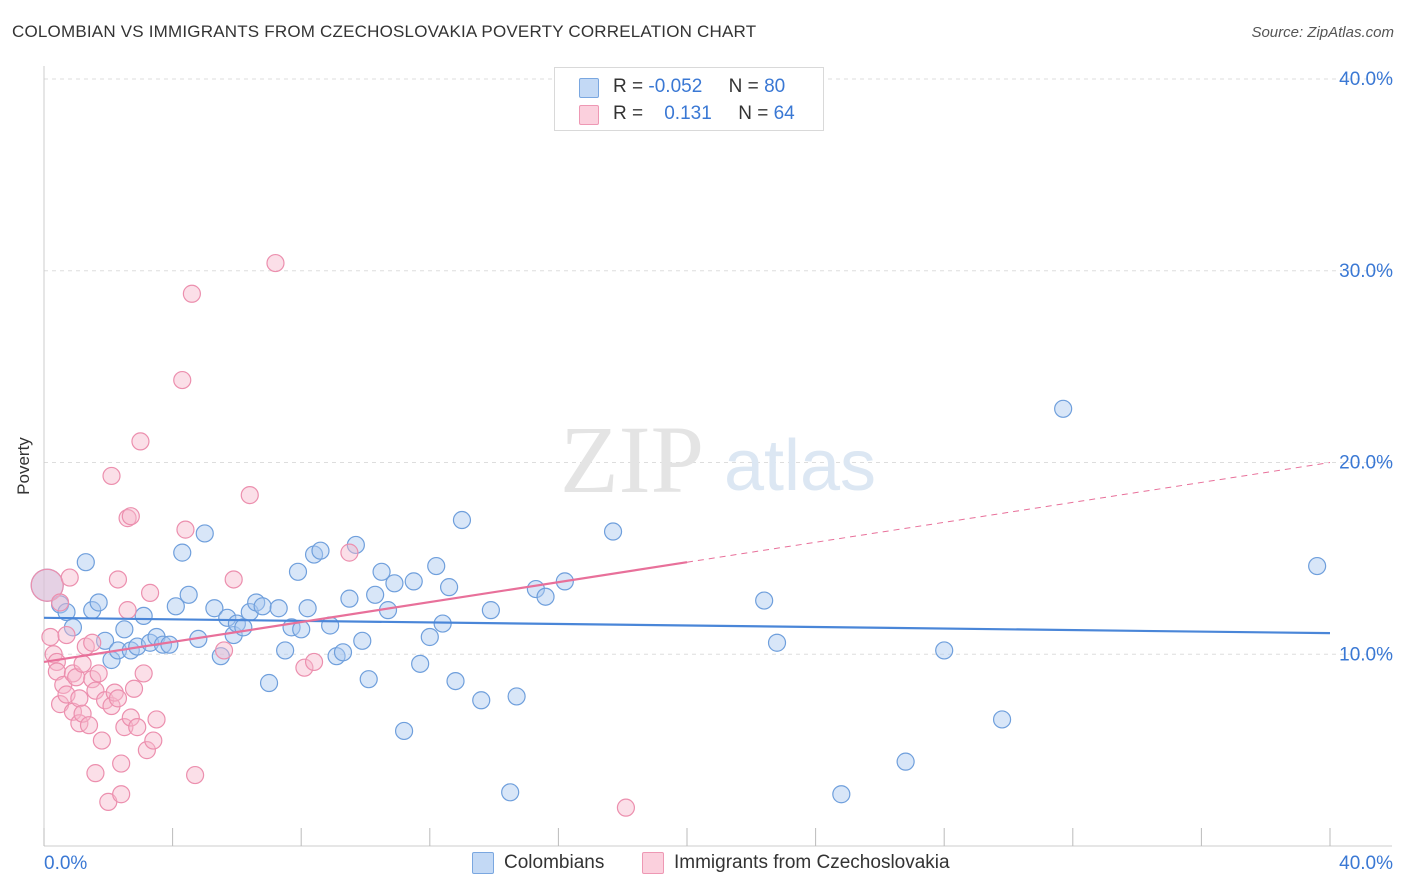 Image resolution: width=1406 pixels, height=892 pixels. I want to click on y-tick-label: 10.0%, so click(1366, 654).